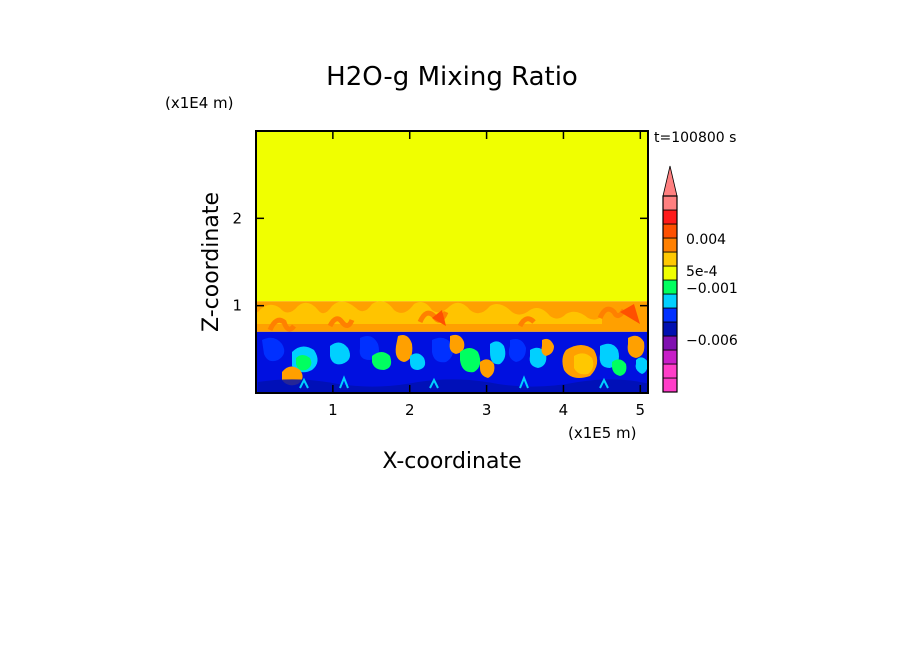  I want to click on boundary-layer-texture, so click(453, 363).